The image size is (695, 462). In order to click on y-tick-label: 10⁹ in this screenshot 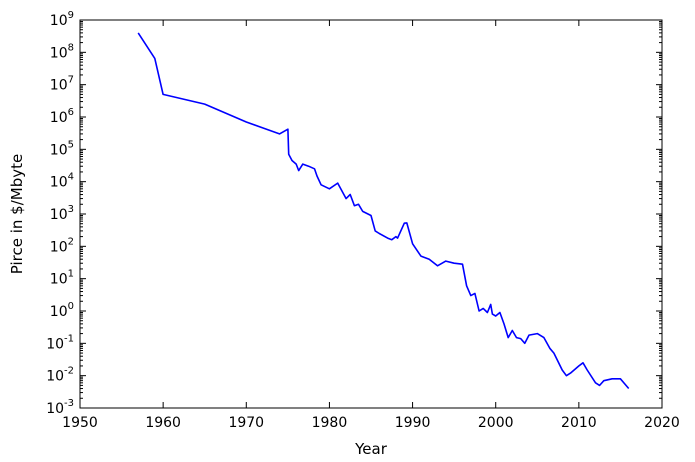, I will do `click(62, 19)`.